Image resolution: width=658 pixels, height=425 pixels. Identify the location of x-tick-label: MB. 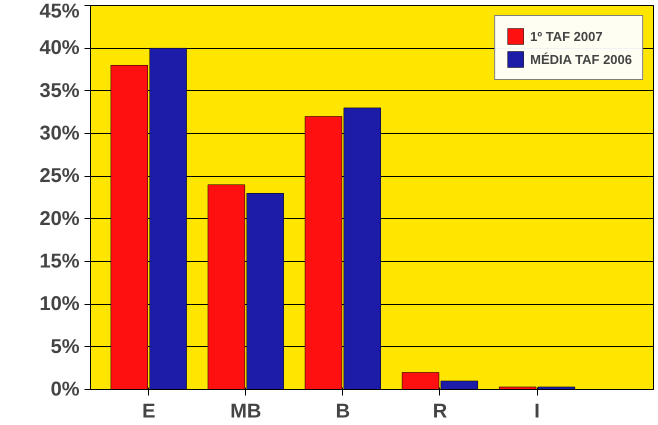
(246, 411).